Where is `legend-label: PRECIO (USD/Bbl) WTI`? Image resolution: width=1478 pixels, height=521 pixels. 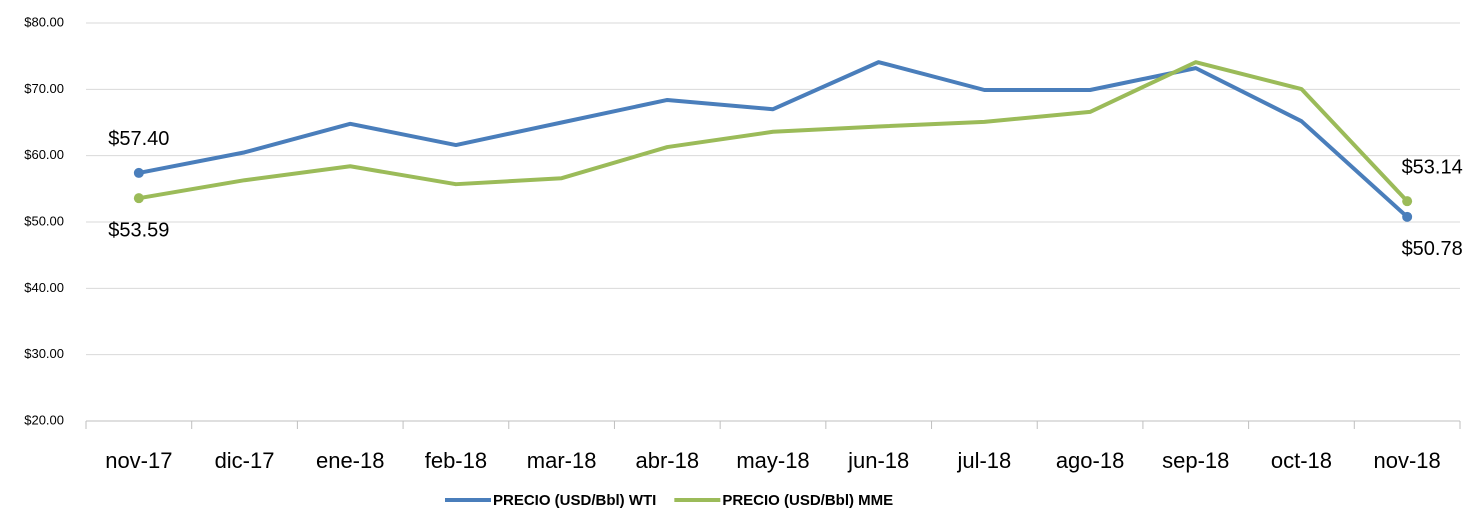 legend-label: PRECIO (USD/Bbl) WTI is located at coordinates (574, 500).